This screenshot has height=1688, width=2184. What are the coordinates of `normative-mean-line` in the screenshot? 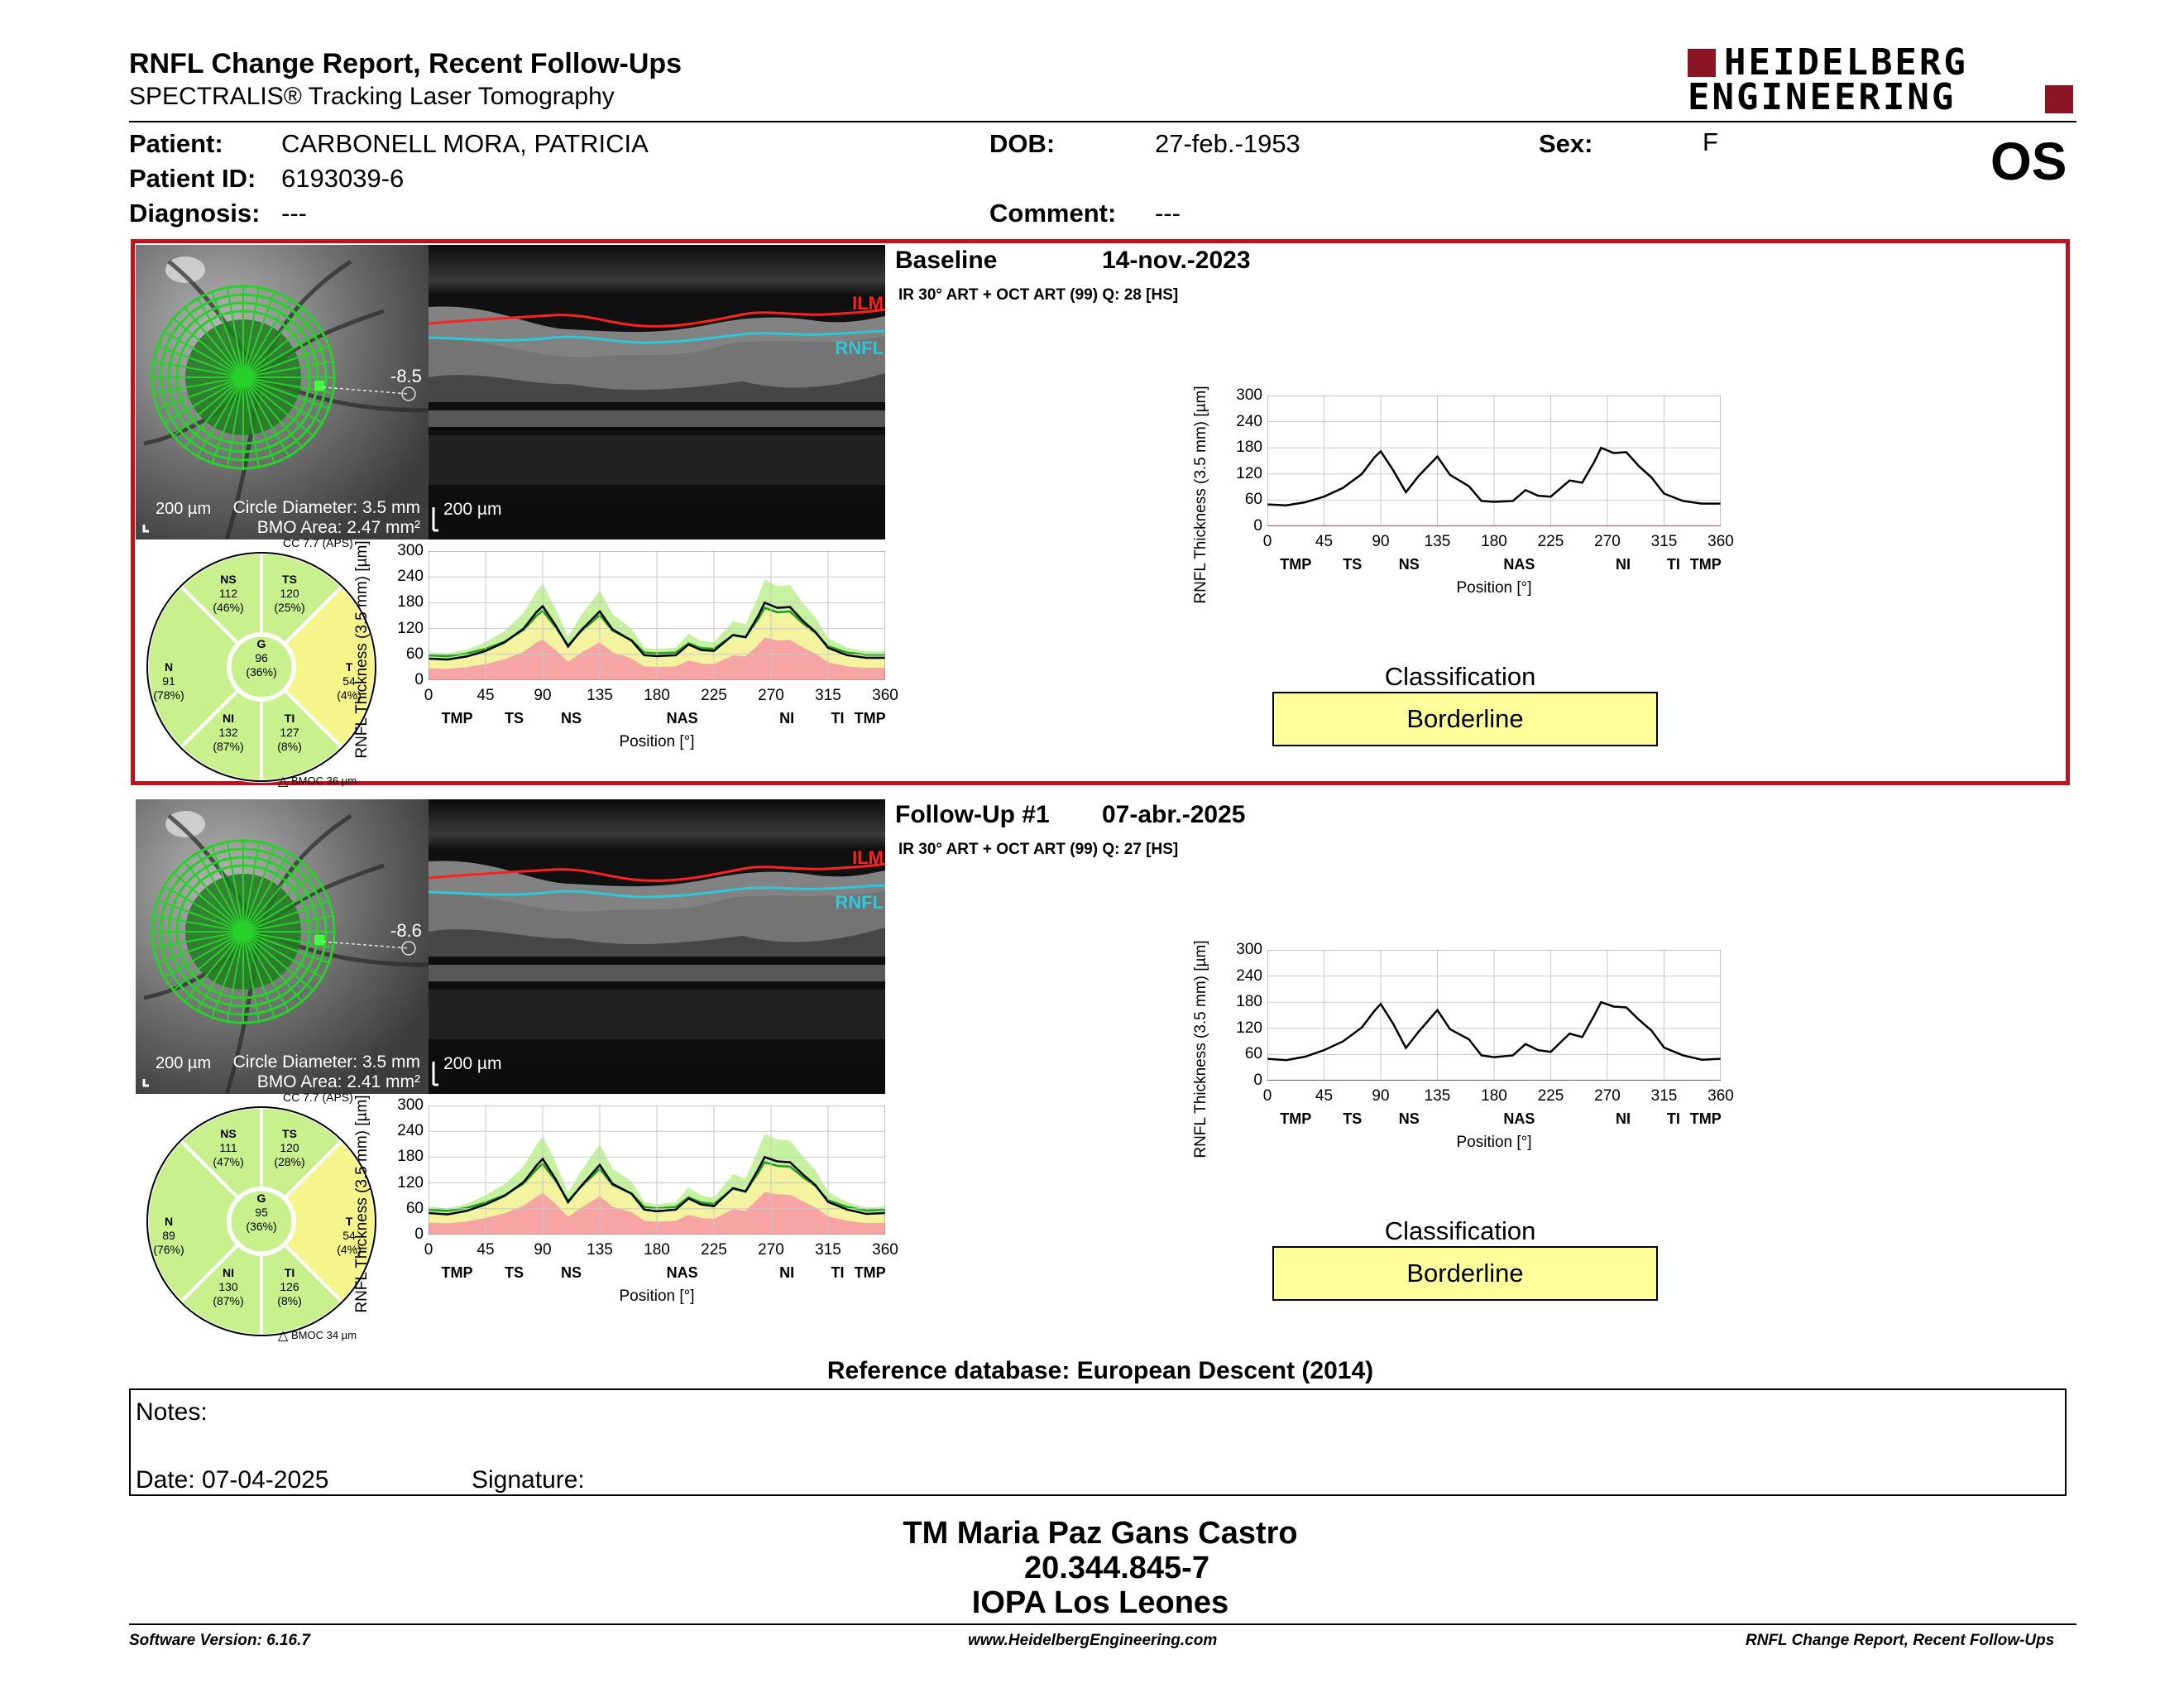 It's located at (656, 632).